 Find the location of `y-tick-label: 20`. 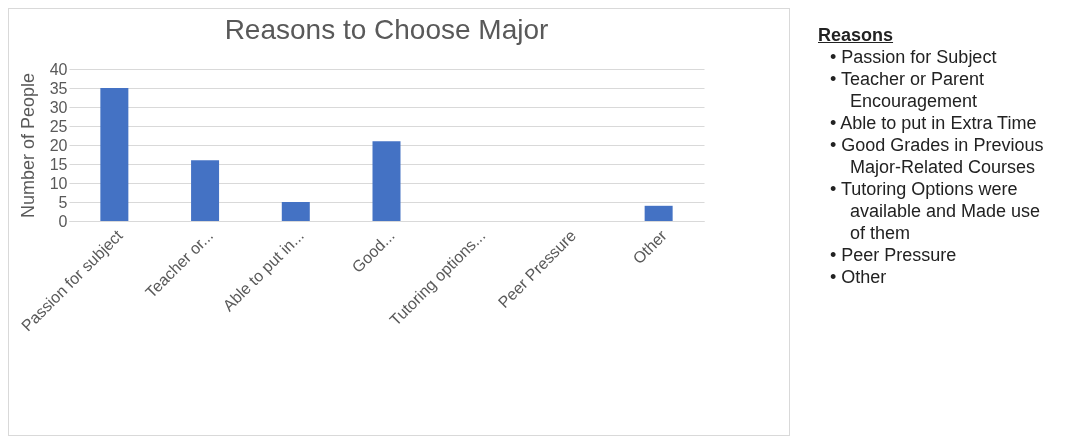

y-tick-label: 20 is located at coordinates (58, 145).